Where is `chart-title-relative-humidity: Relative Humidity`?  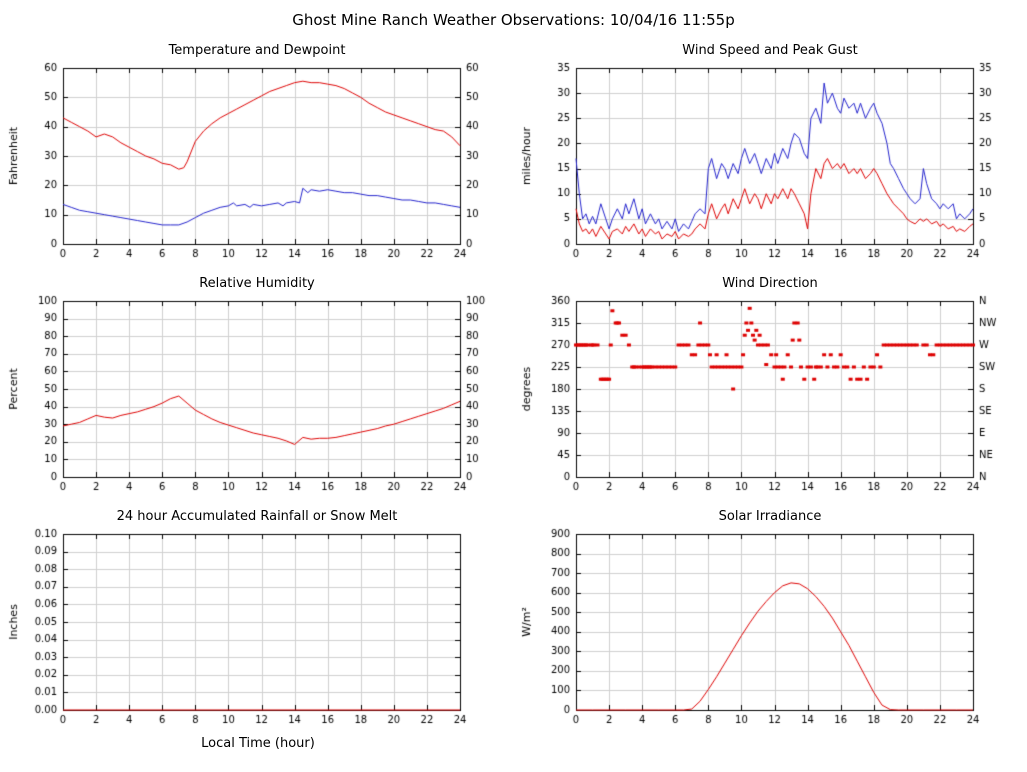 chart-title-relative-humidity: Relative Humidity is located at coordinates (257, 283).